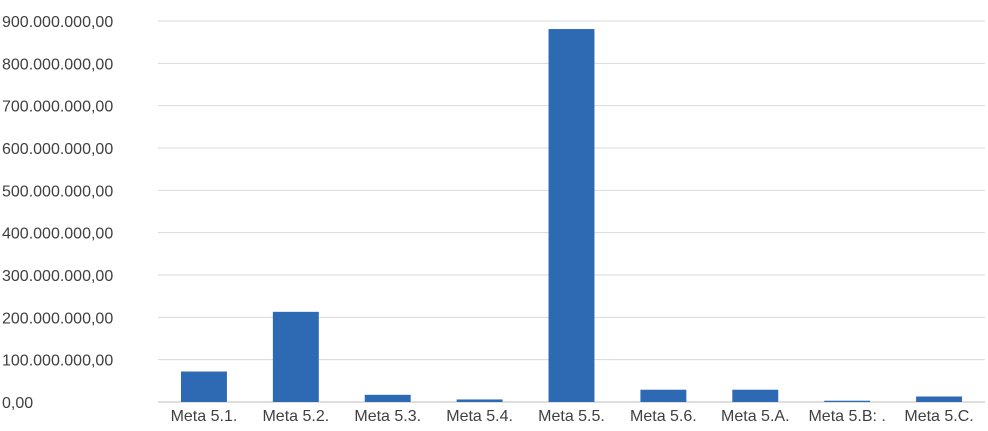 This screenshot has height=431, width=988. Describe the element at coordinates (57, 318) in the screenshot. I see `y-tick-label: 200.000.000,00` at that location.